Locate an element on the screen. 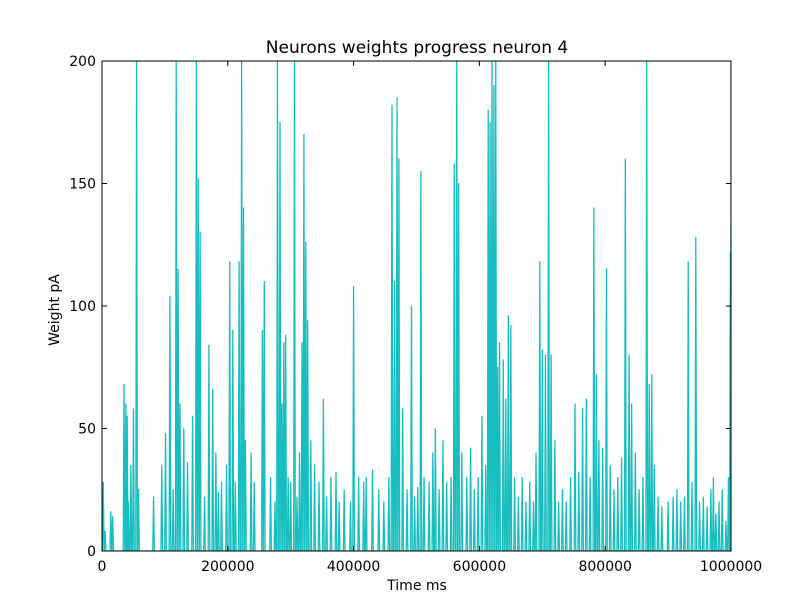 This screenshot has width=812, height=612. x-tick-label: 200000 is located at coordinates (227, 567).